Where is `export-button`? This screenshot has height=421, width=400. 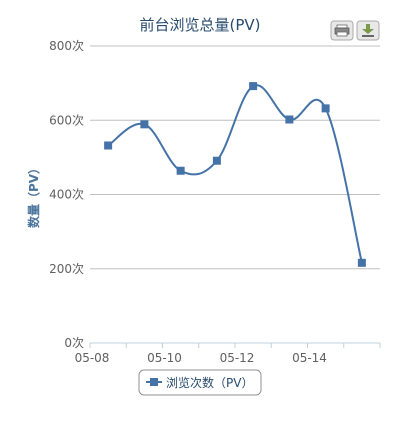 export-button is located at coordinates (368, 30).